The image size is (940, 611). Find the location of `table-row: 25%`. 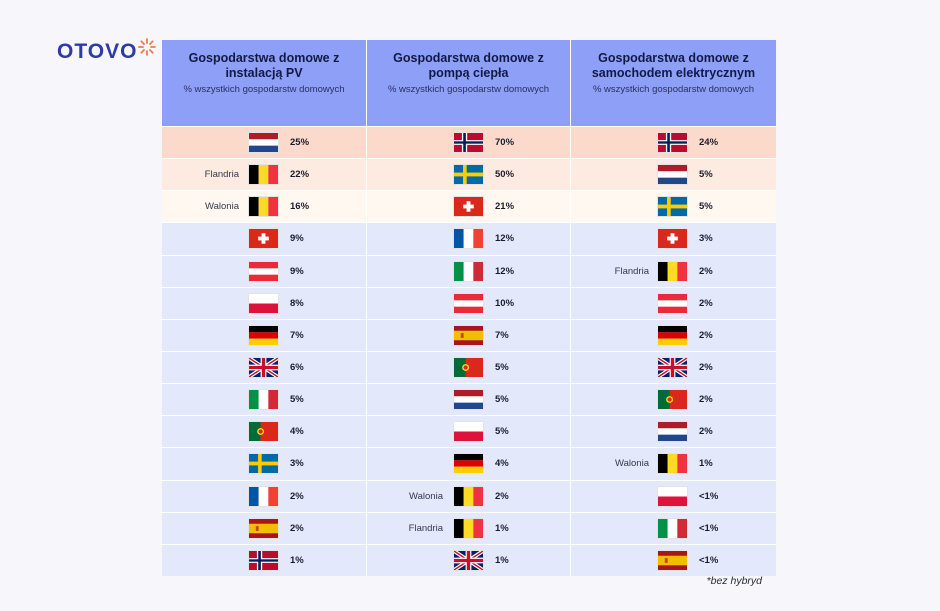

table-row: 25% is located at coordinates (264, 142).